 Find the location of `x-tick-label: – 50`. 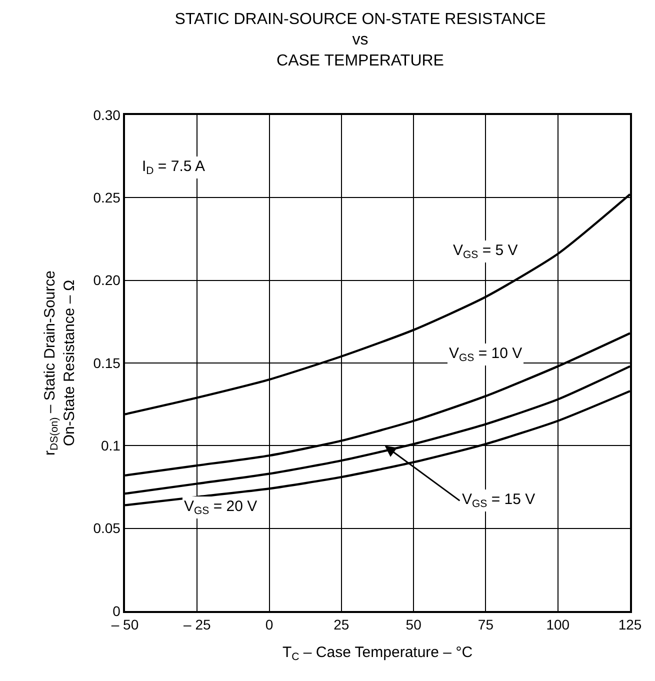

x-tick-label: – 50 is located at coordinates (125, 624).